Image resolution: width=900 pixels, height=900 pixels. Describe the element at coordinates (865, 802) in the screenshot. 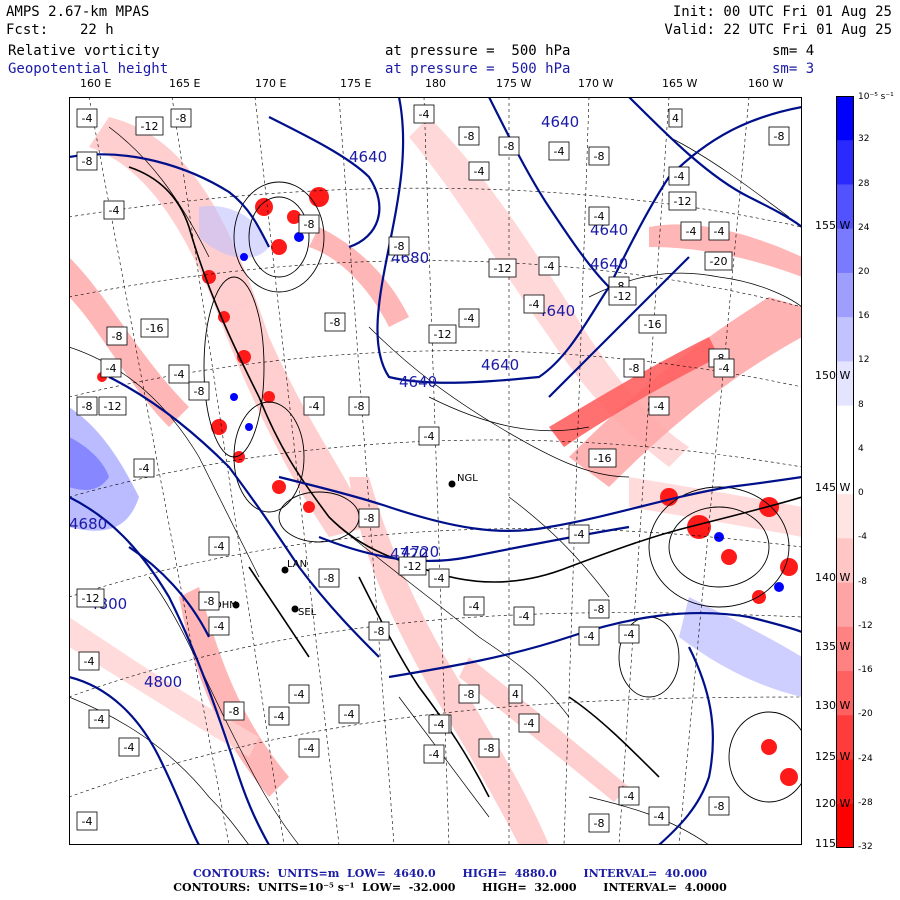

I see `colorbar-tick-label: -28` at that location.